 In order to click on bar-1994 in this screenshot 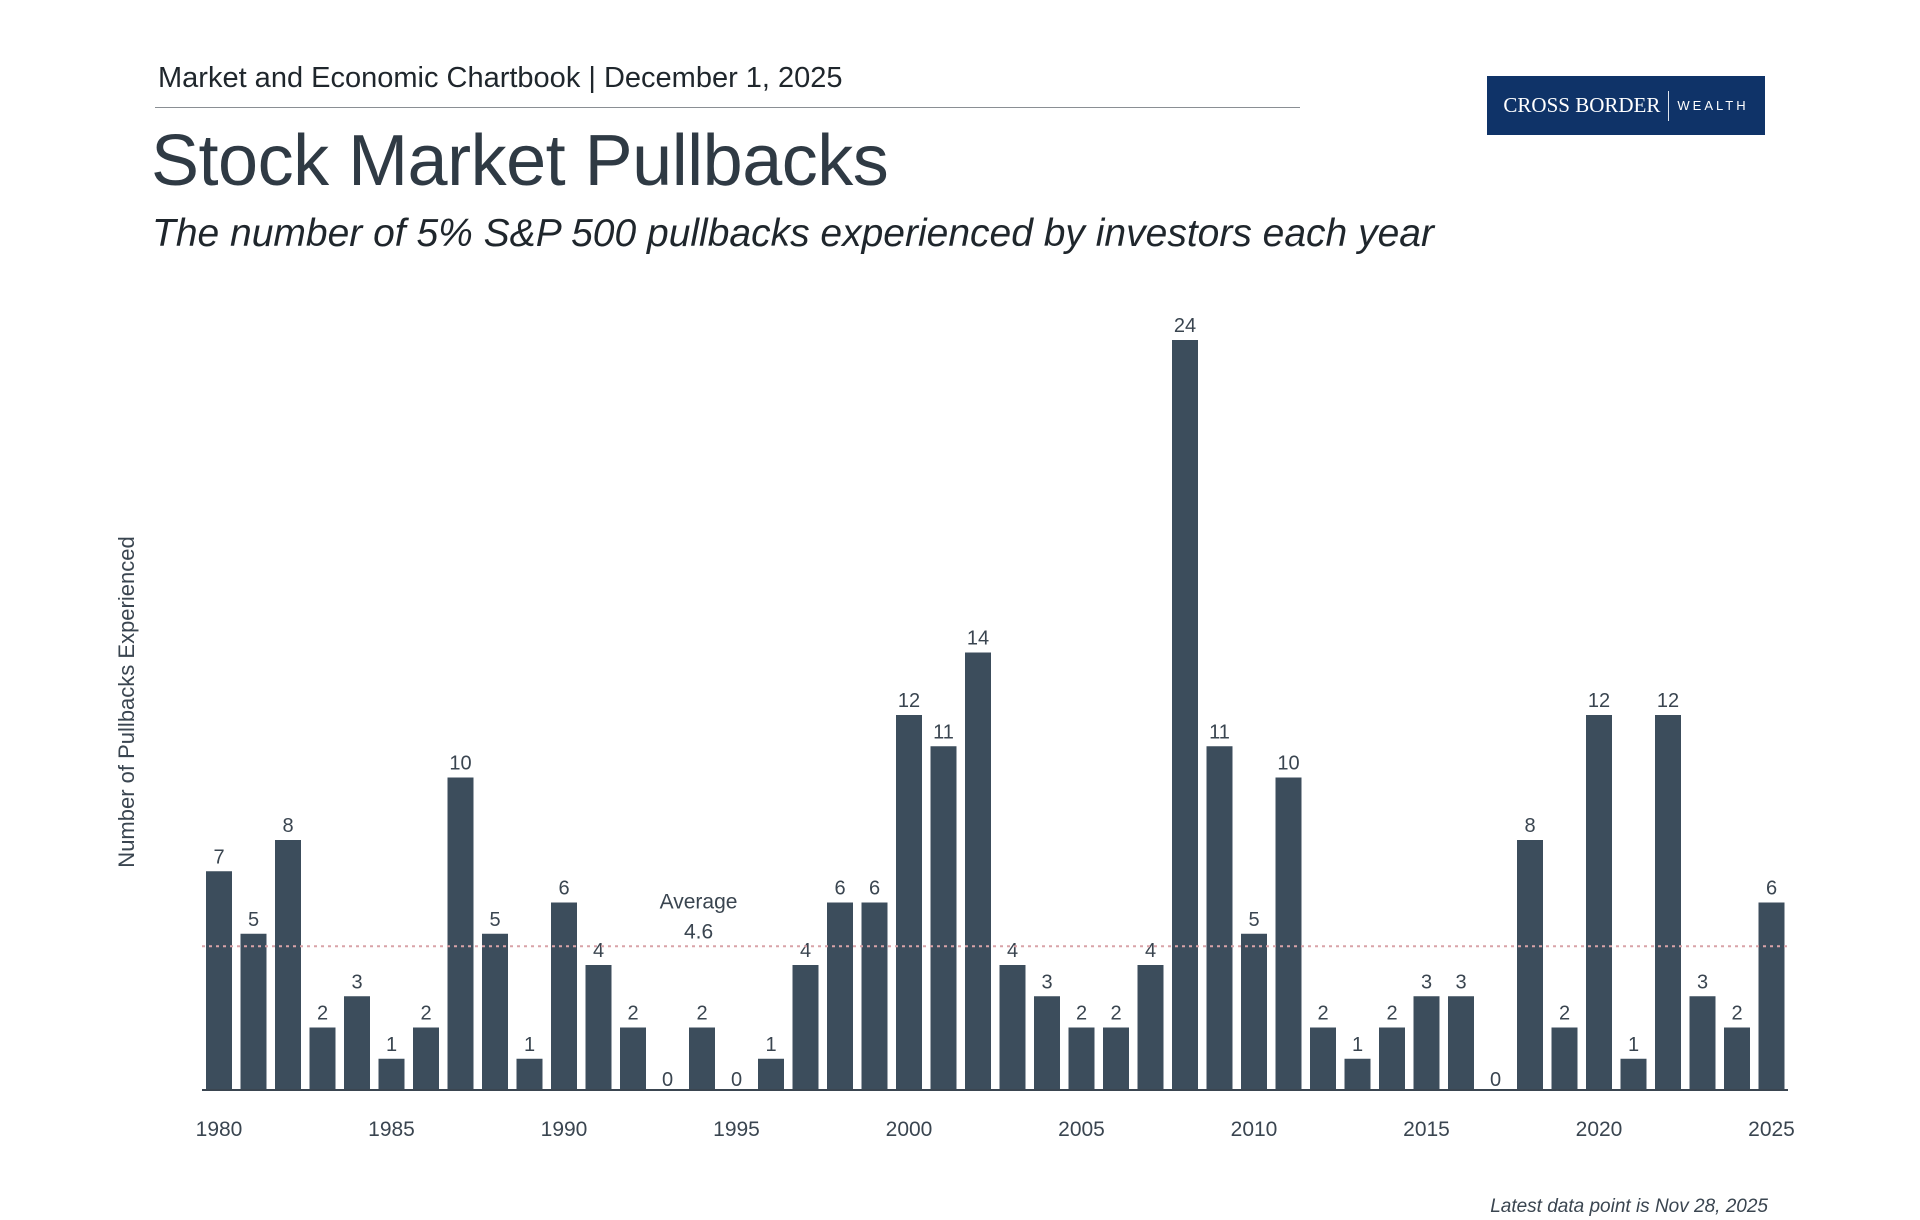, I will do `click(702, 1058)`.